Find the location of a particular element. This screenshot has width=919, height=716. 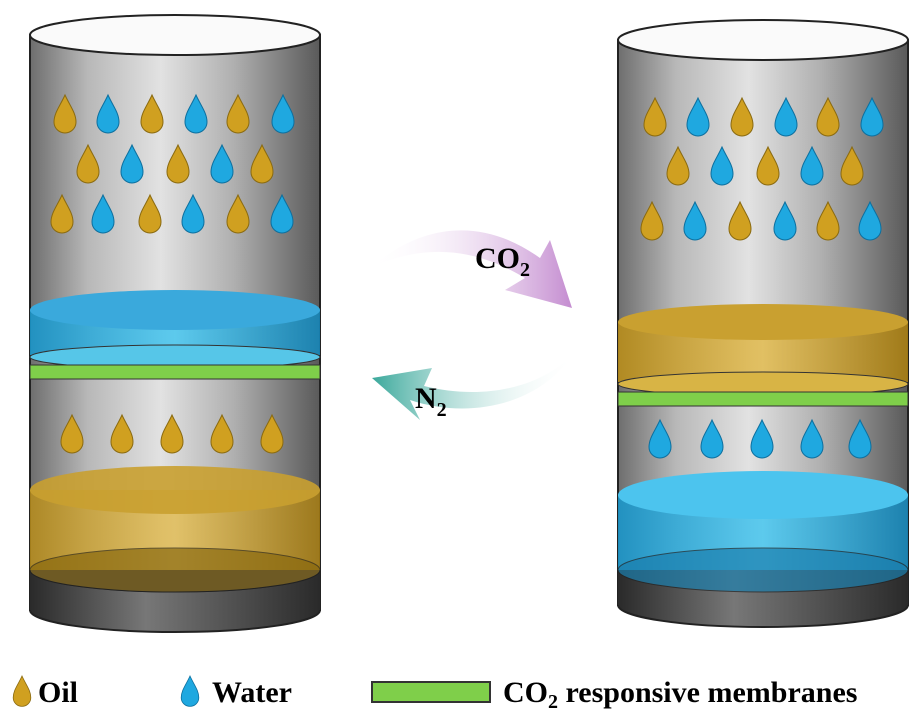

legend-label: Oil is located at coordinates (58, 692).